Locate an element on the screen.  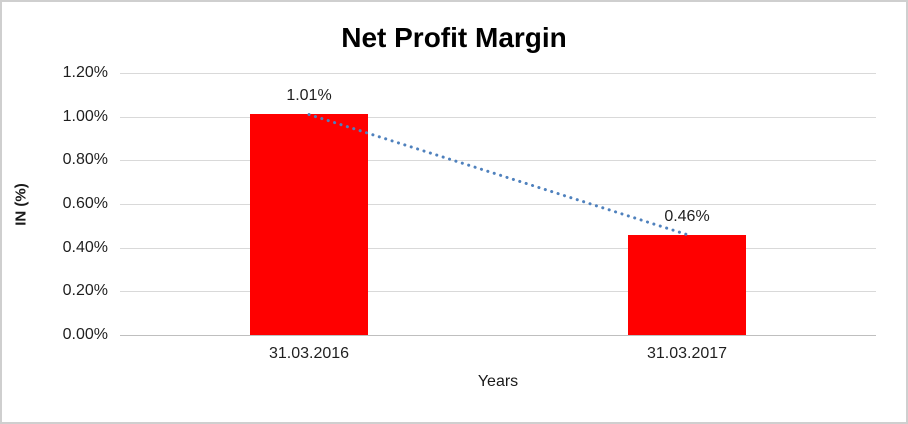
x-category-label: 31.03.2016 is located at coordinates (309, 353).